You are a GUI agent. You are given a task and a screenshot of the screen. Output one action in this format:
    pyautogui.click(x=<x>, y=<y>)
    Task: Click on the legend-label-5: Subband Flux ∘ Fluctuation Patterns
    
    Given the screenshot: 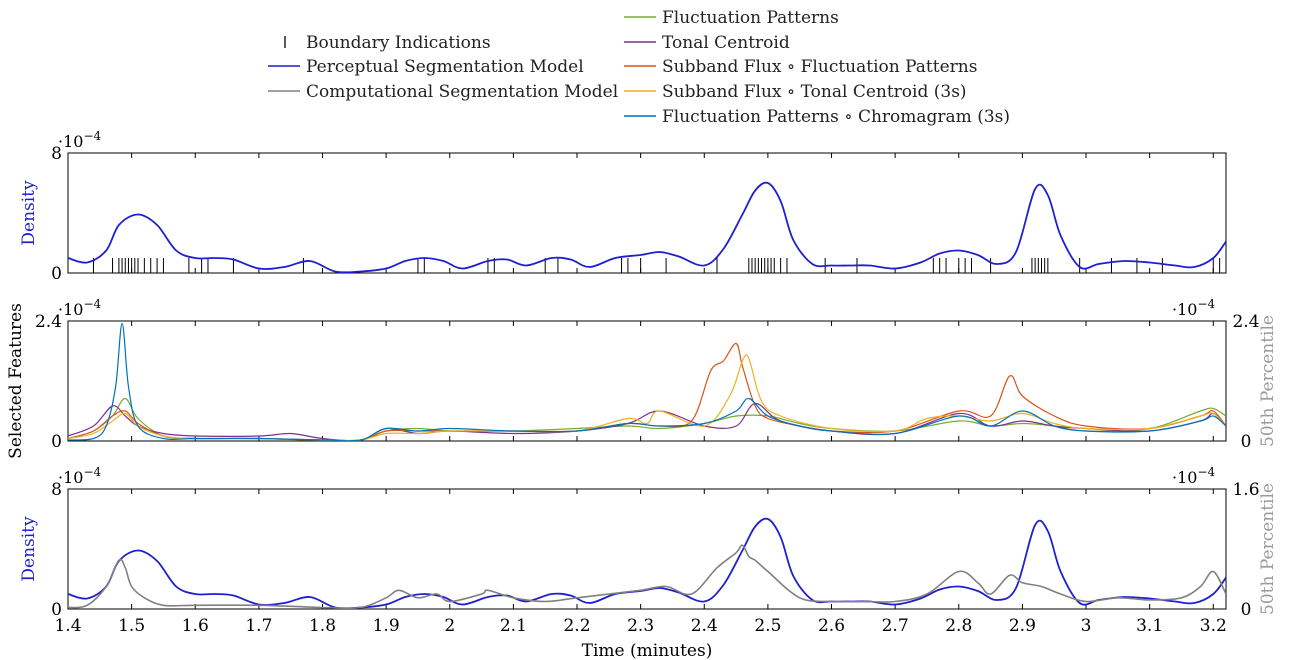 What is the action you would take?
    pyautogui.click(x=819, y=67)
    